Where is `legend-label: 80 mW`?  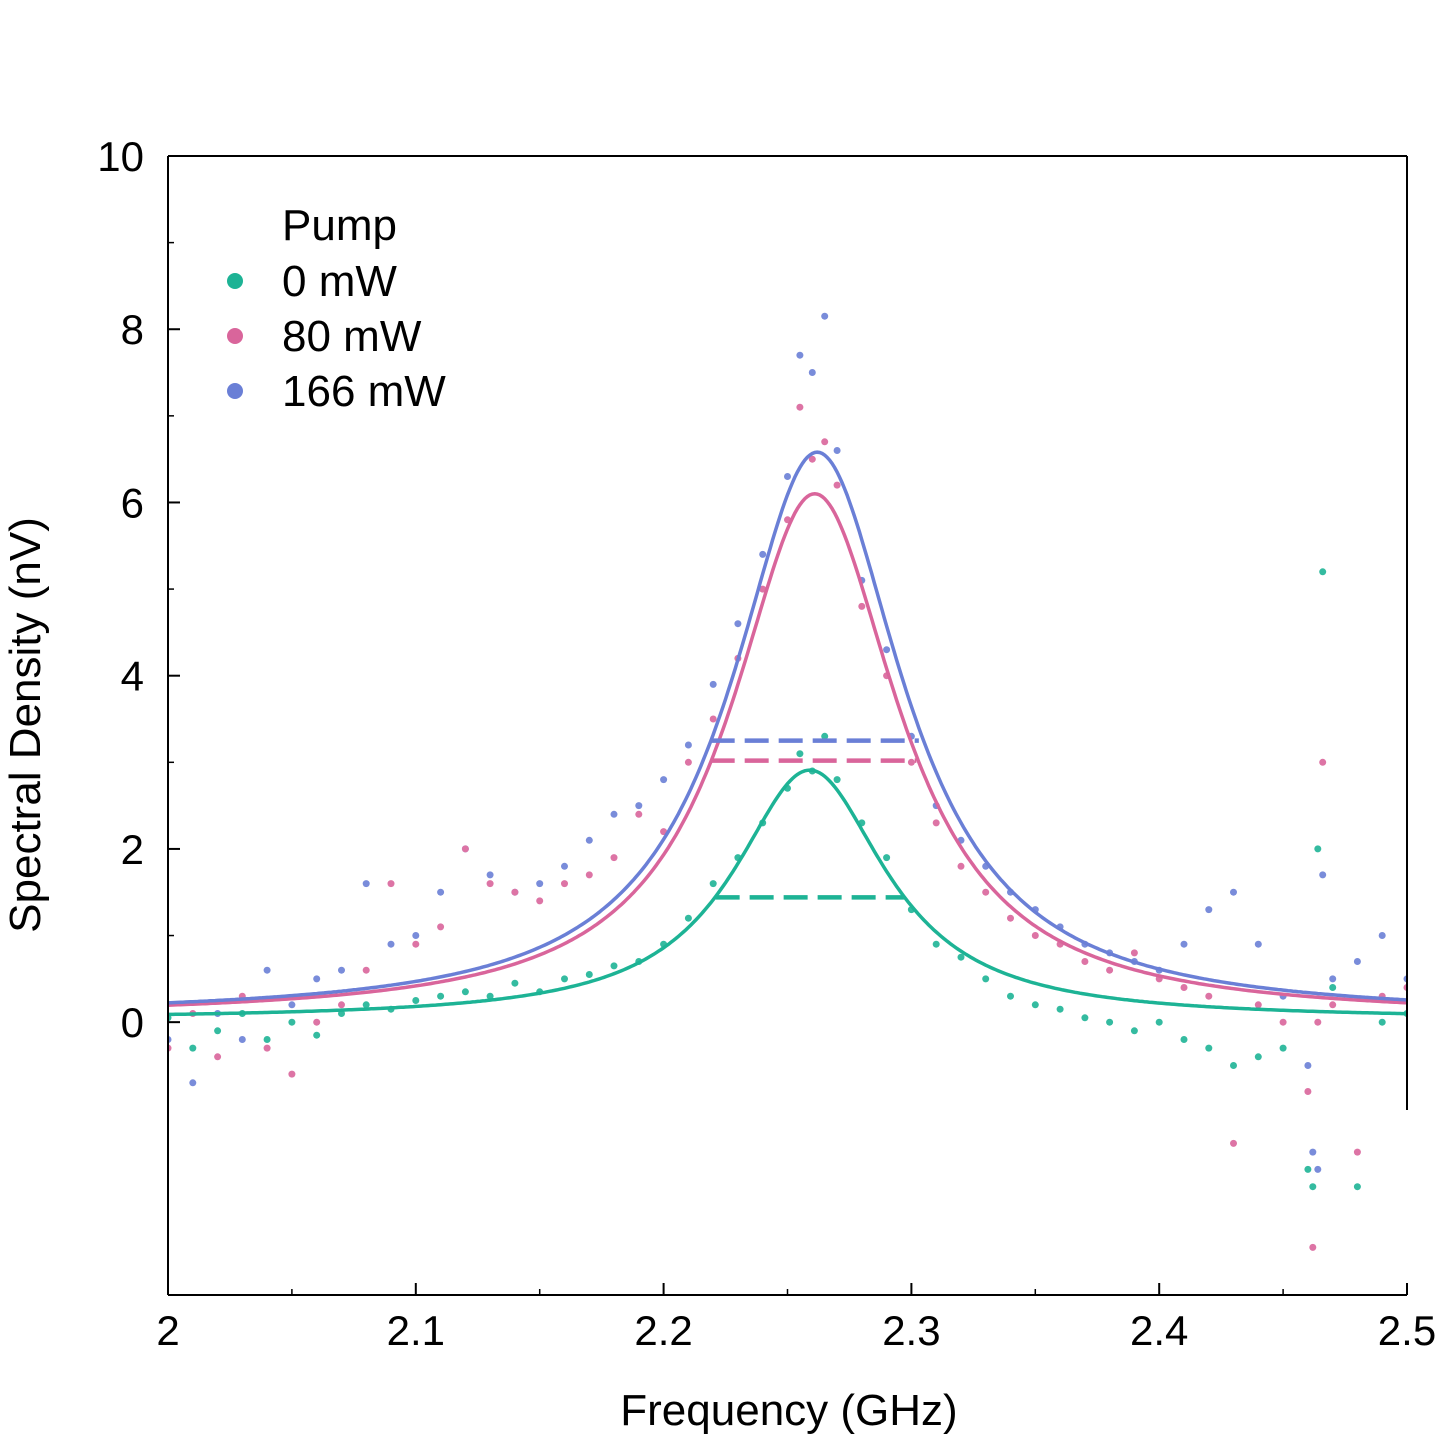 legend-label: 80 mW is located at coordinates (352, 336).